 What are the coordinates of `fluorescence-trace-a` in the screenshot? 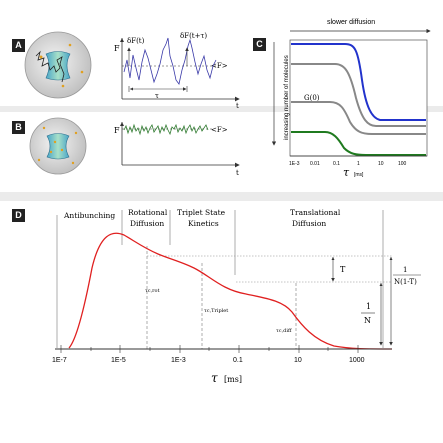 It's located at (170, 61).